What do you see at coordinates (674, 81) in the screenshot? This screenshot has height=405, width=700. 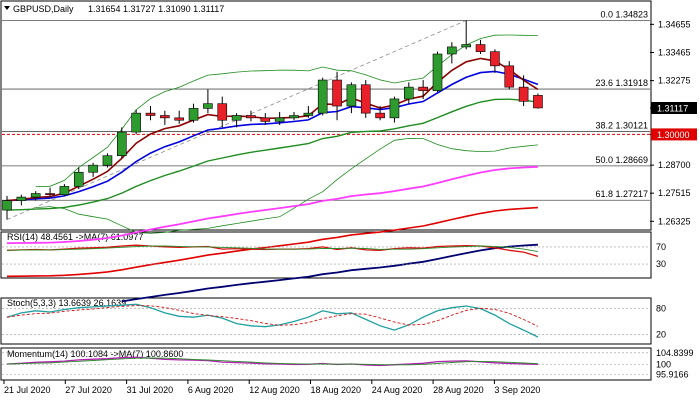 I see `price-axis-label: 1.32275` at bounding box center [674, 81].